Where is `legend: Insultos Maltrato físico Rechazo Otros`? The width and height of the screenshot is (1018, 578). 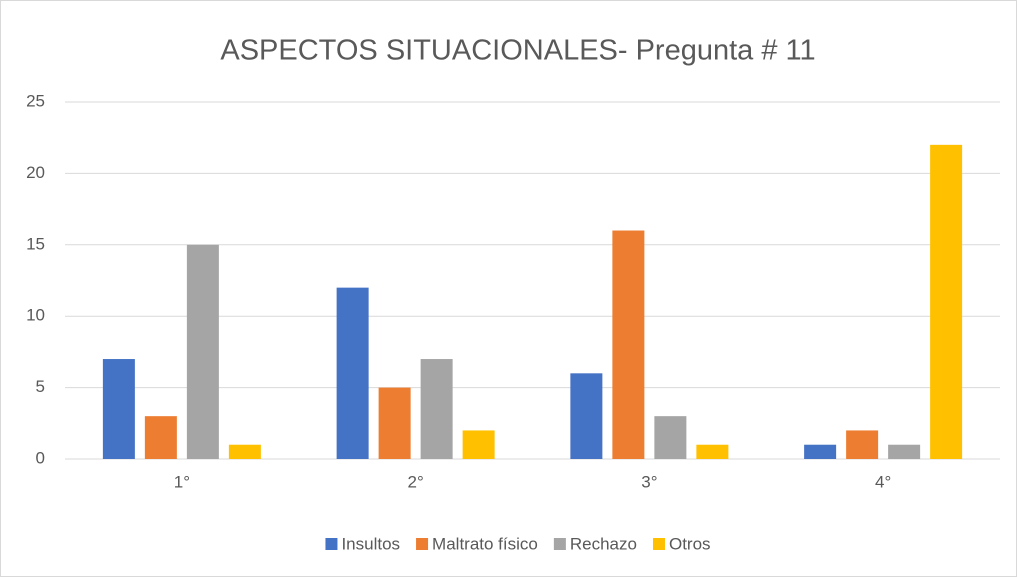 legend: Insultos Maltrato físico Rechazo Otros is located at coordinates (518, 543).